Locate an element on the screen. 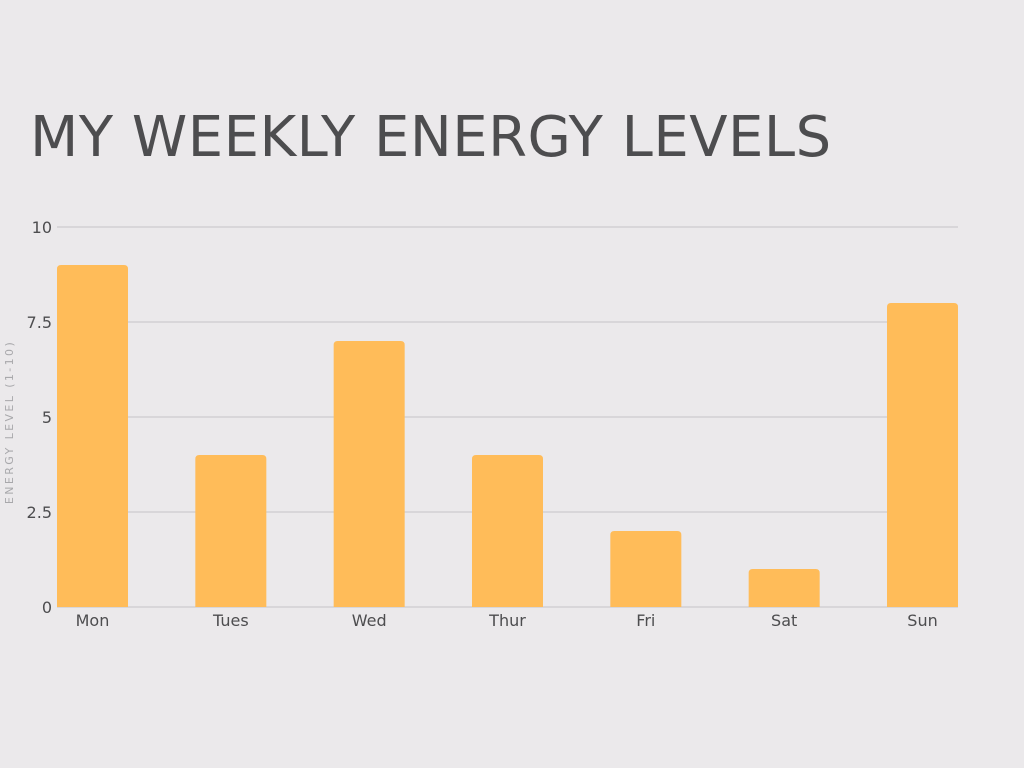  bar-thur is located at coordinates (507, 531).